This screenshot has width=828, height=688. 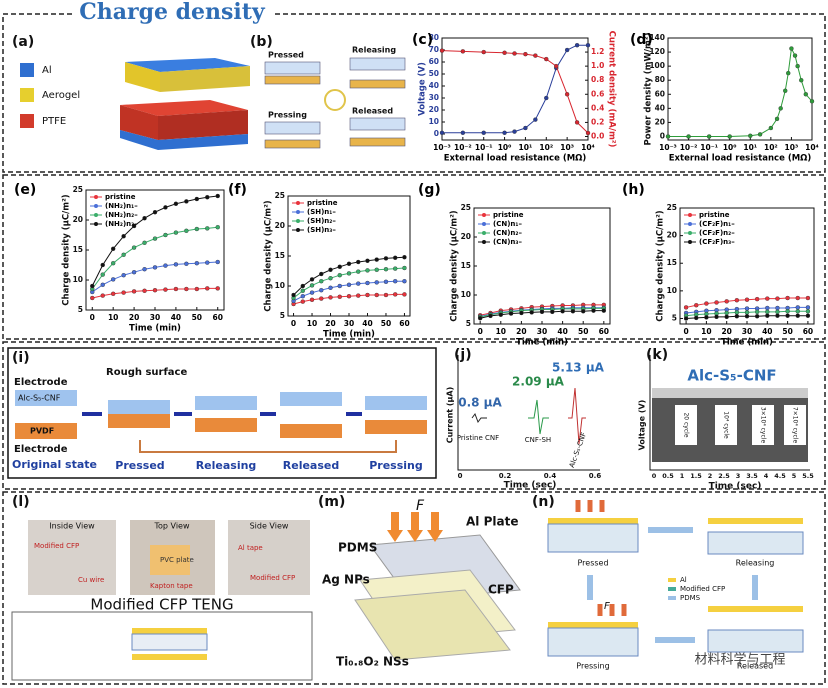 I want to click on label: Al tape, so click(x=250, y=548).